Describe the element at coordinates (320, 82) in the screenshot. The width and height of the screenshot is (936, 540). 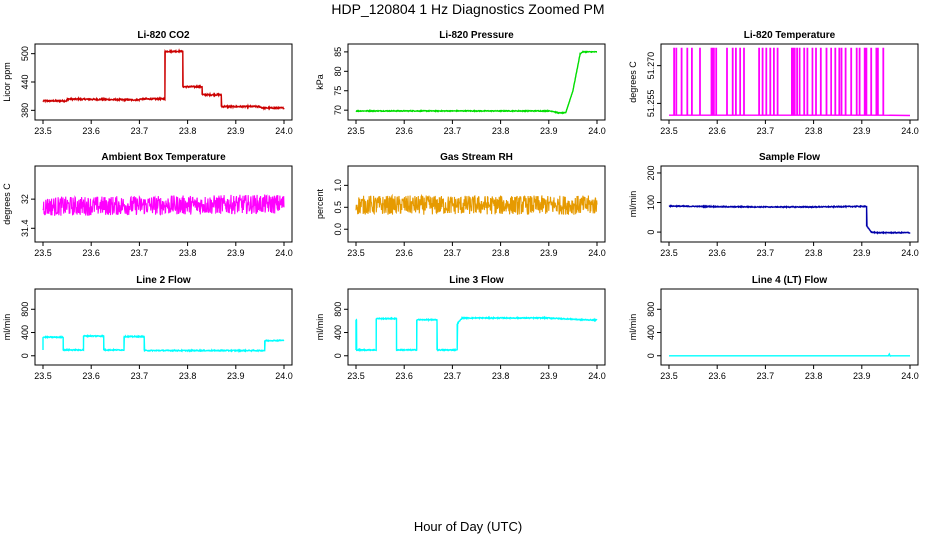
I see `y-axis-label: kPa` at that location.